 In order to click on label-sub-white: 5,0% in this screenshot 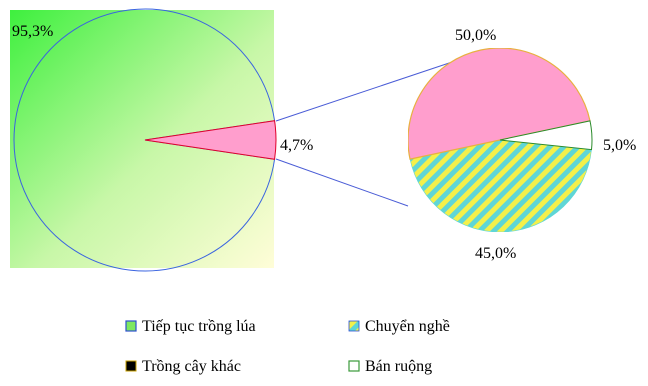, I will do `click(619, 145)`.